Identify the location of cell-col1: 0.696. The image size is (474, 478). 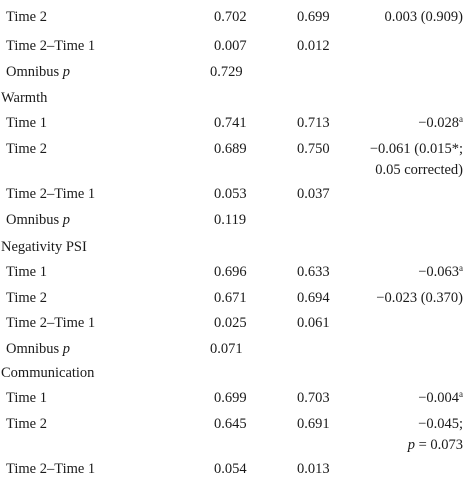
(230, 272).